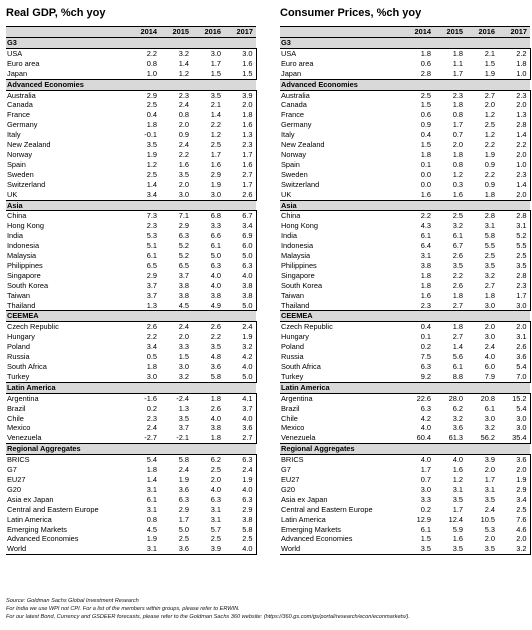 The width and height of the screenshot is (532, 630). I want to click on section-header-row: Advanced Economies, so click(405, 84).